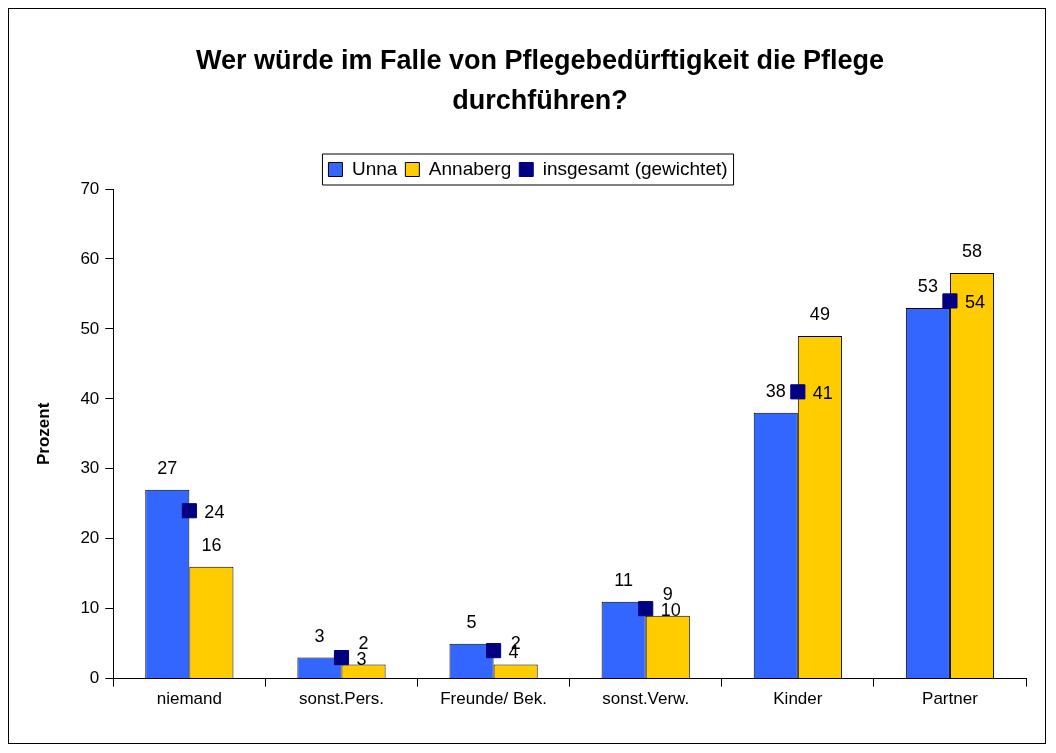  What do you see at coordinates (646, 699) in the screenshot?
I see `x-tick-label: sonst.Verw.` at bounding box center [646, 699].